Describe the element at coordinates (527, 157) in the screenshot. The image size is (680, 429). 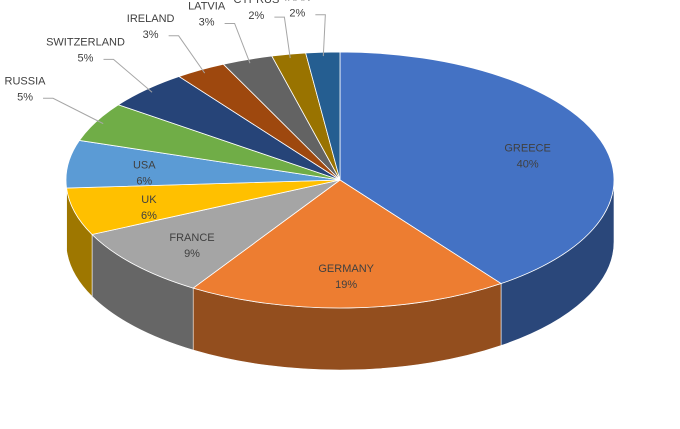
I see `data-label: GREECE 40%` at that location.